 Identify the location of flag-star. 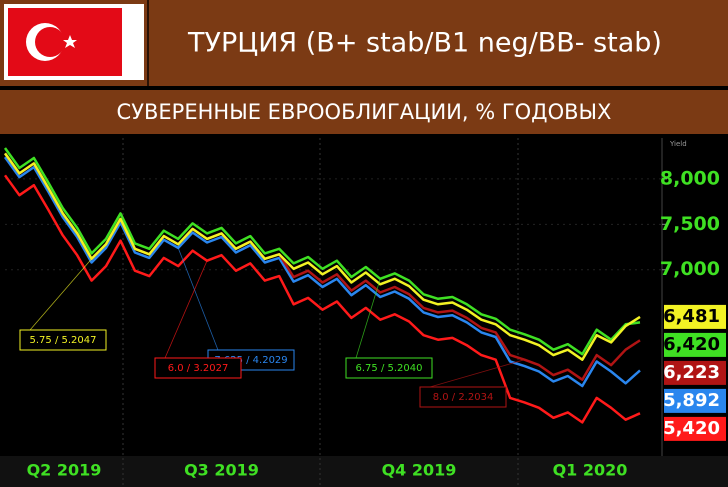
(70, 41).